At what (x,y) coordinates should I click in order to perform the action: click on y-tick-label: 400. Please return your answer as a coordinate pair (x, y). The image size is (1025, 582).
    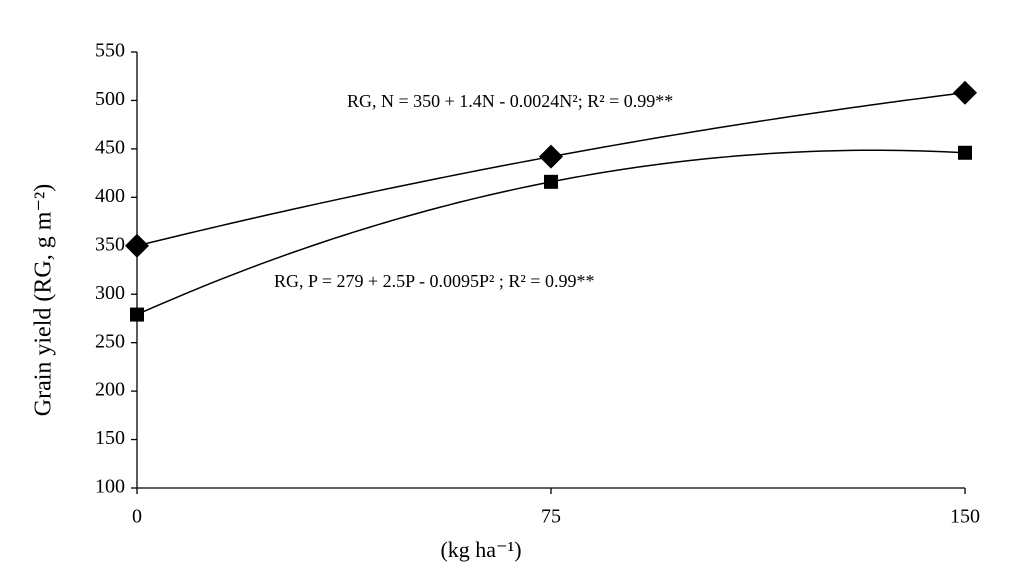
    Looking at the image, I should click on (110, 196).